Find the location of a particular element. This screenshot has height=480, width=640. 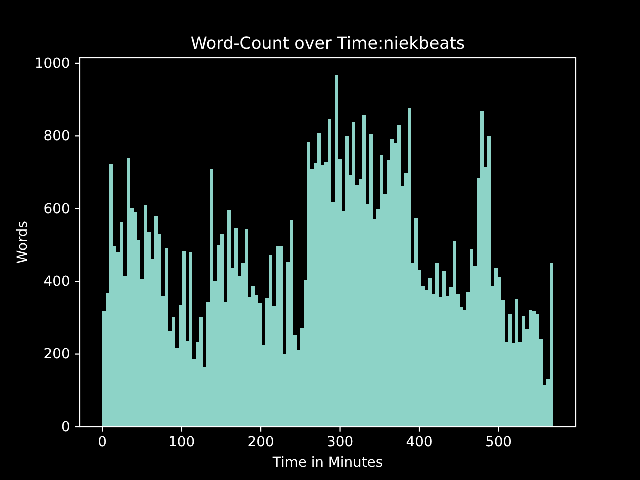

chart-title: Word-Count over Time:niekbeats is located at coordinates (328, 43).